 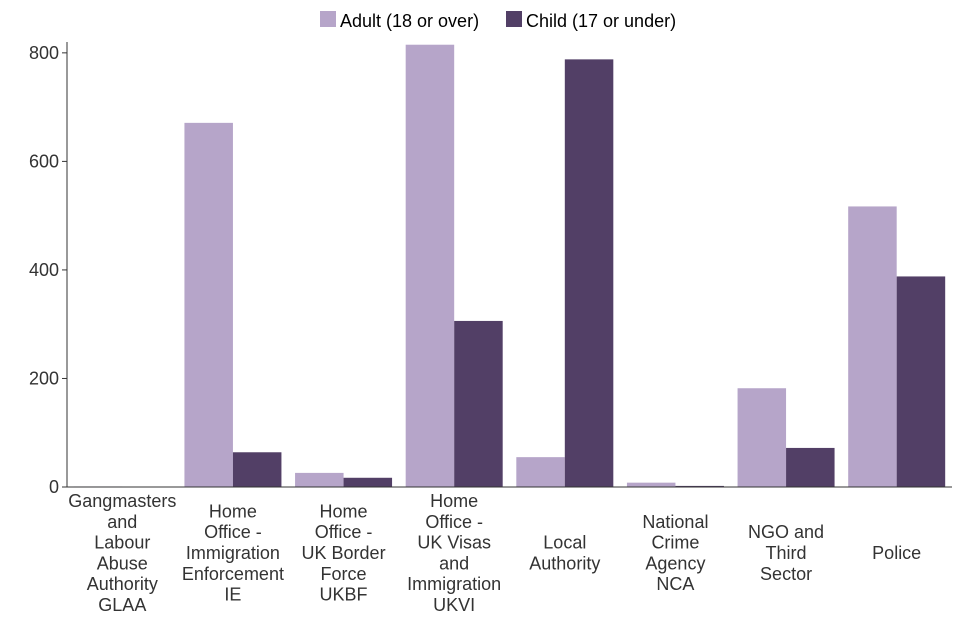 What do you see at coordinates (514, 19) in the screenshot?
I see `legend-swatch-child` at bounding box center [514, 19].